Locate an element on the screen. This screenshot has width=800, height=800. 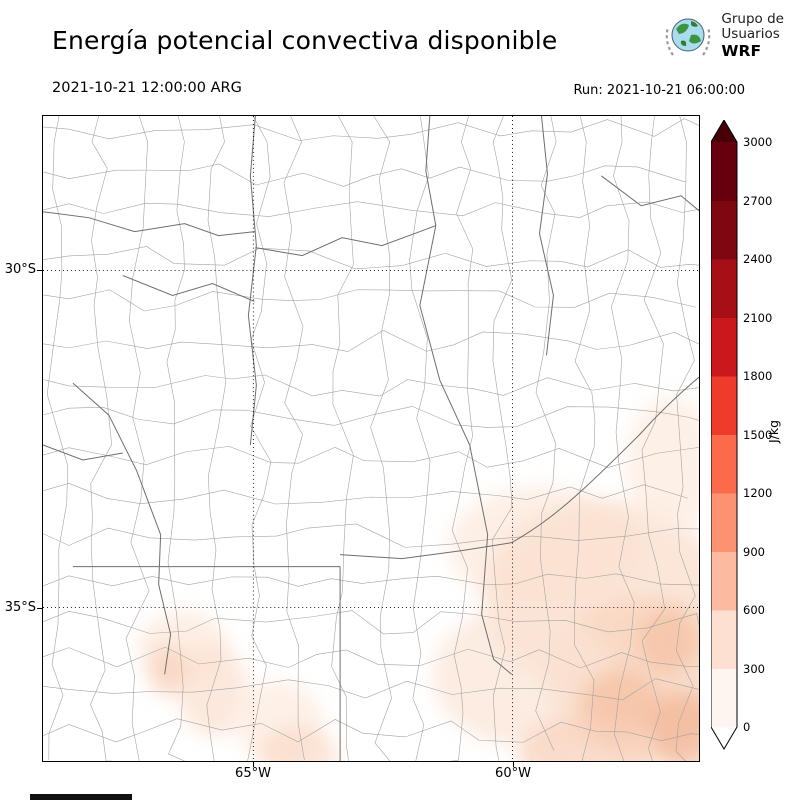
colorbar-tick-label: 600 is located at coordinates (754, 610).